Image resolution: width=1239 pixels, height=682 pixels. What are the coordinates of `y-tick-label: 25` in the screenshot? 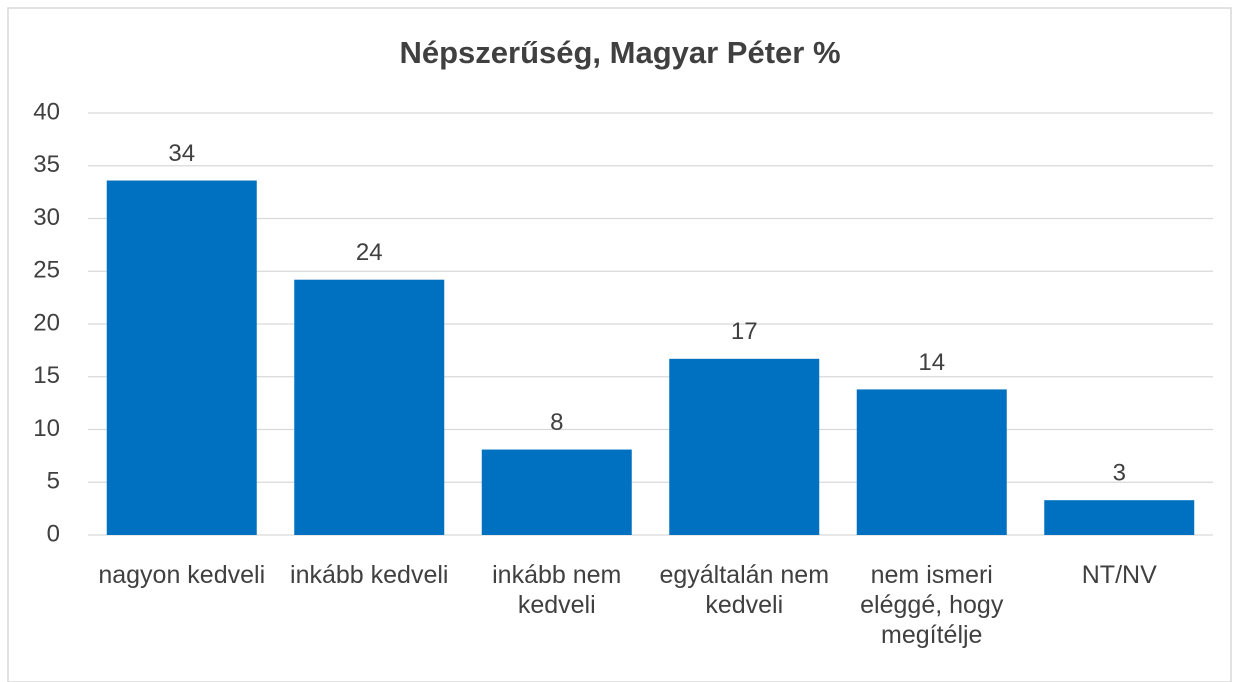 It's located at (46, 270).